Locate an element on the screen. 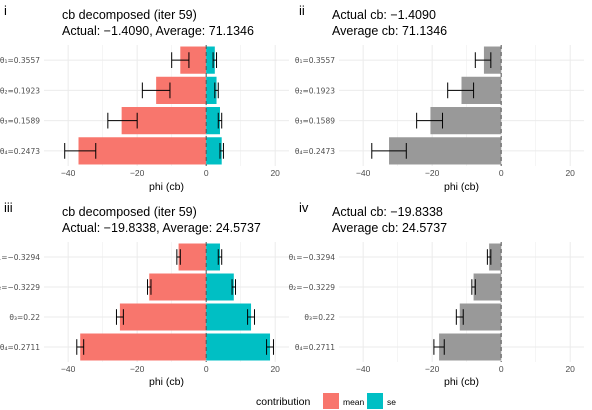 The width and height of the screenshot is (592, 410). panel-label: i is located at coordinates (5, 10).